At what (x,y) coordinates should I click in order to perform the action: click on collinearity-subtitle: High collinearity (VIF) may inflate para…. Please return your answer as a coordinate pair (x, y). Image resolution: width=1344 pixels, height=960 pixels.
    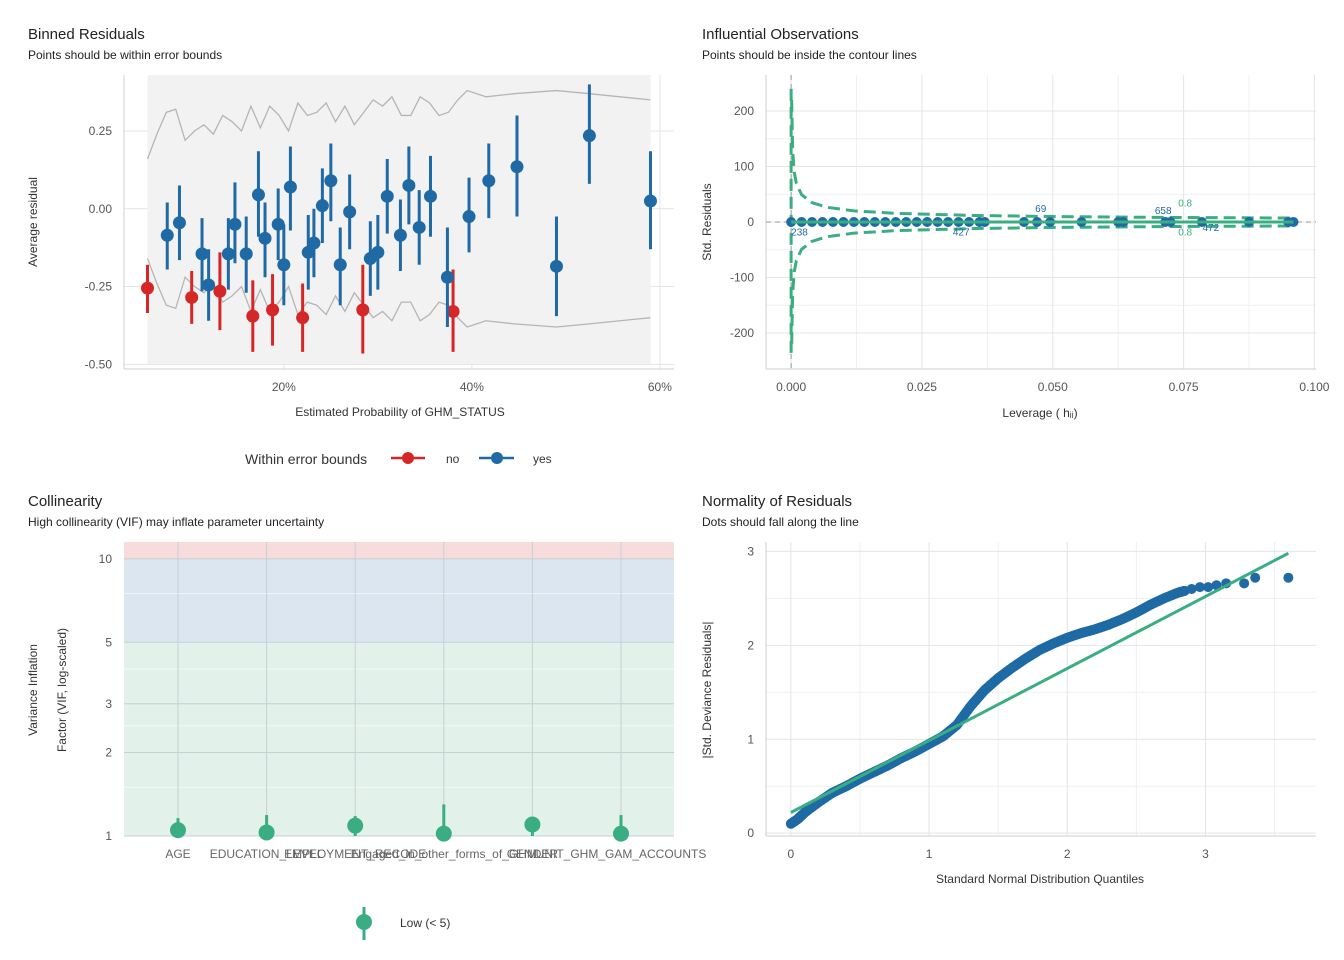
    Looking at the image, I should click on (176, 522).